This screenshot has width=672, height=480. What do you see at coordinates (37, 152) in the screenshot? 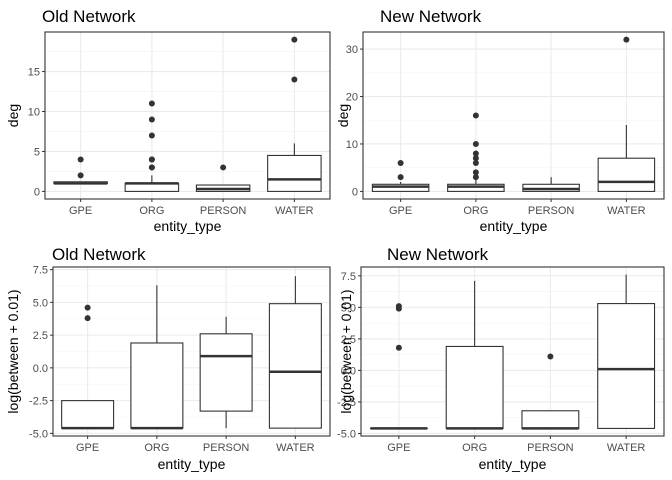
I see `y-tick-label: 5` at bounding box center [37, 152].